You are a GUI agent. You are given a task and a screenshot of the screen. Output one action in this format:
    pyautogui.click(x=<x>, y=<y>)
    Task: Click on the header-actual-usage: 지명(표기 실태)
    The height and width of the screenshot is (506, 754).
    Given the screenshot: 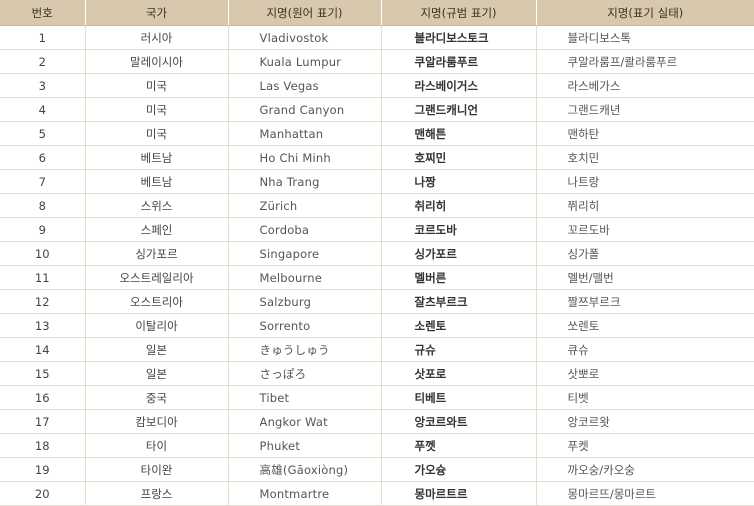 What is the action you would take?
    pyautogui.click(x=644, y=13)
    